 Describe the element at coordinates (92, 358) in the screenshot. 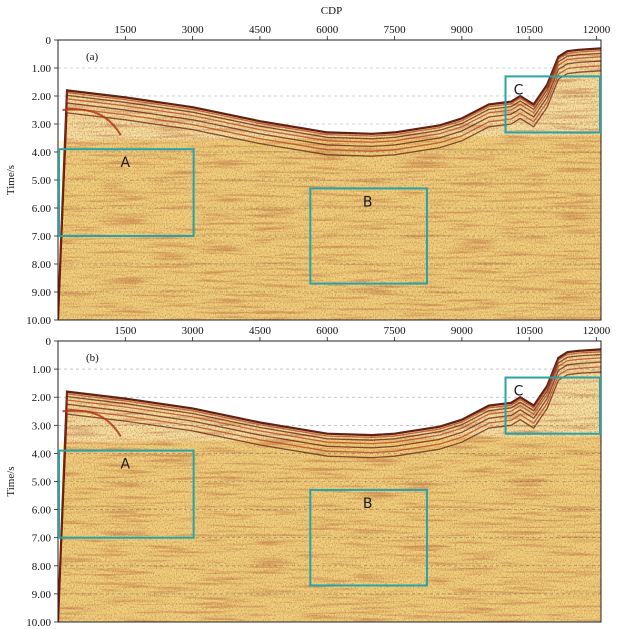

I see `panel-label: (b)` at that location.